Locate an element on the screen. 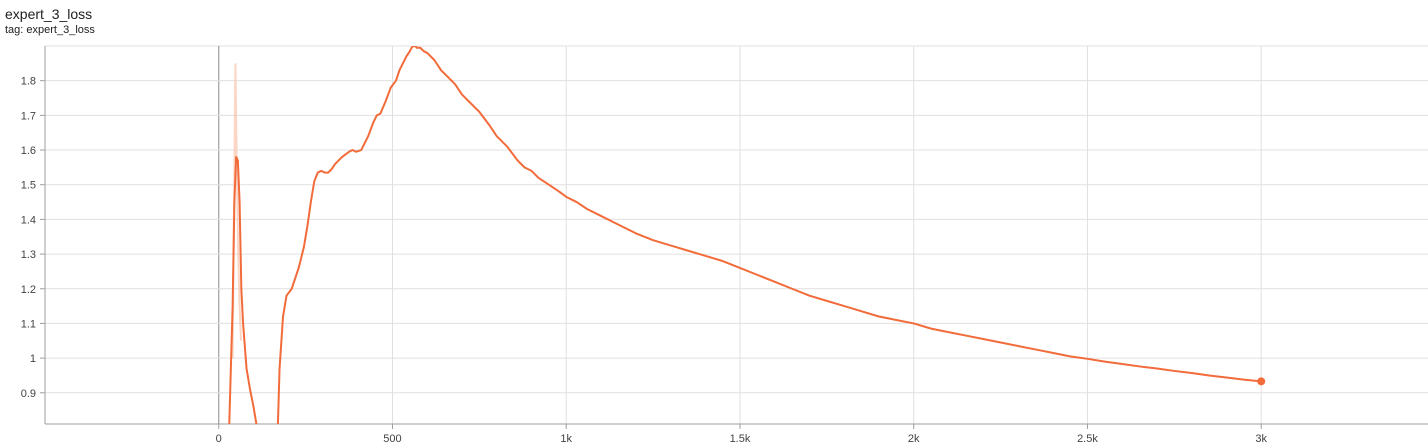 The width and height of the screenshot is (1428, 448). y-tick-label: 1.7 is located at coordinates (28, 116).